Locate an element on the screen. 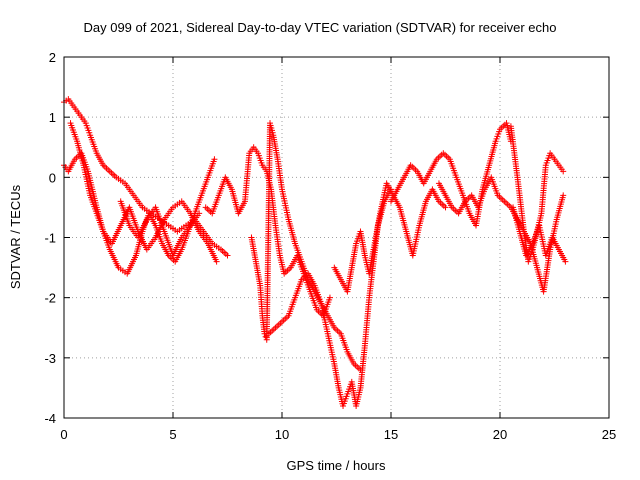 The width and height of the screenshot is (640, 480). y-tick-label: 0 is located at coordinates (52, 177).